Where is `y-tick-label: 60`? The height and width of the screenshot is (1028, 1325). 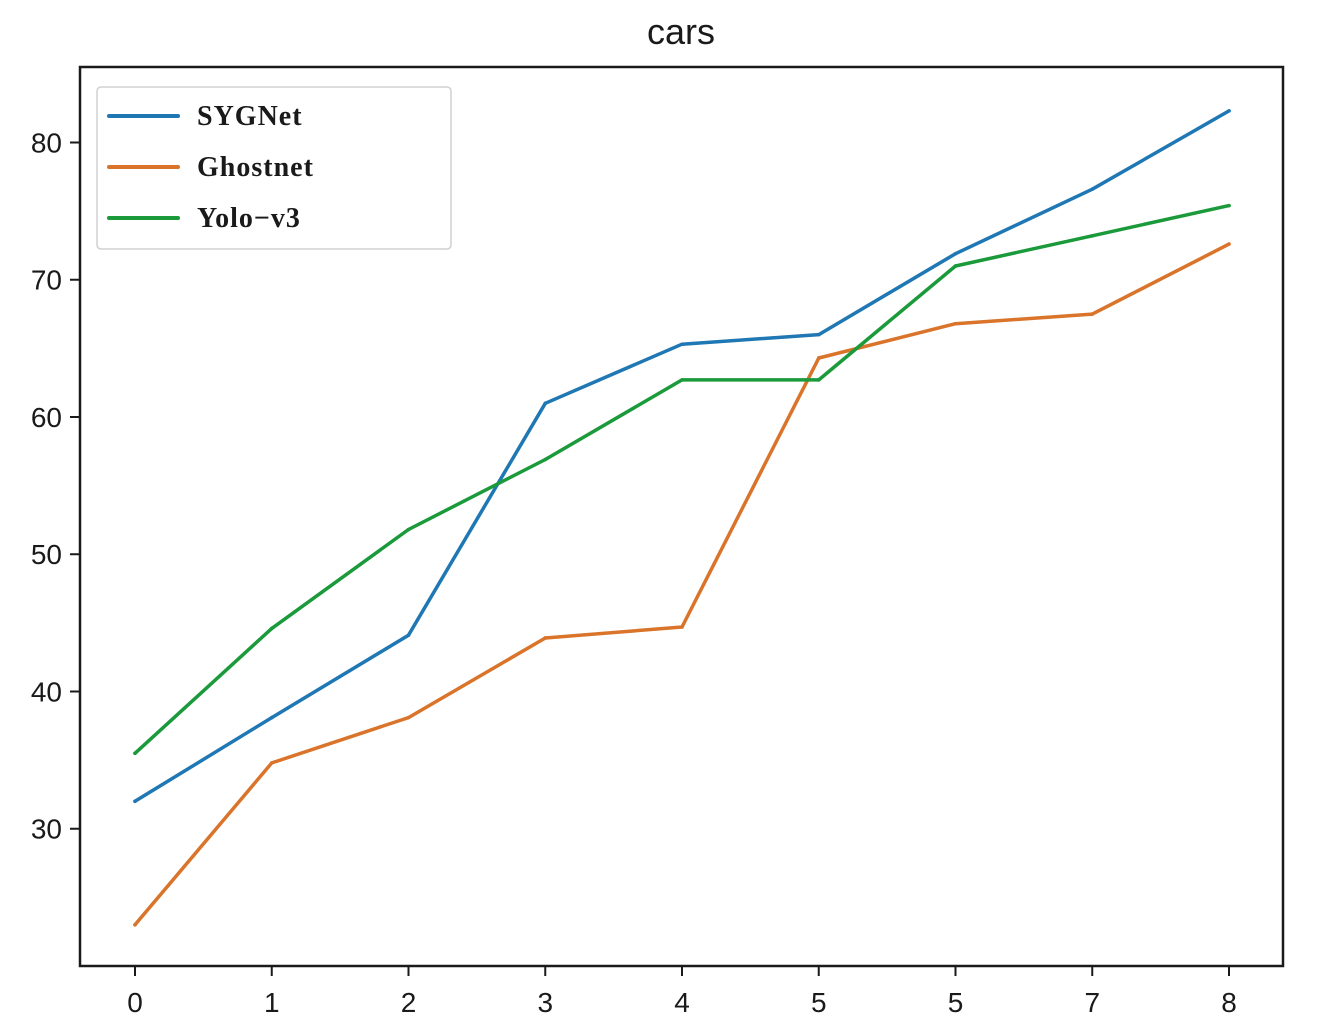 y-tick-label: 60 is located at coordinates (46, 417).